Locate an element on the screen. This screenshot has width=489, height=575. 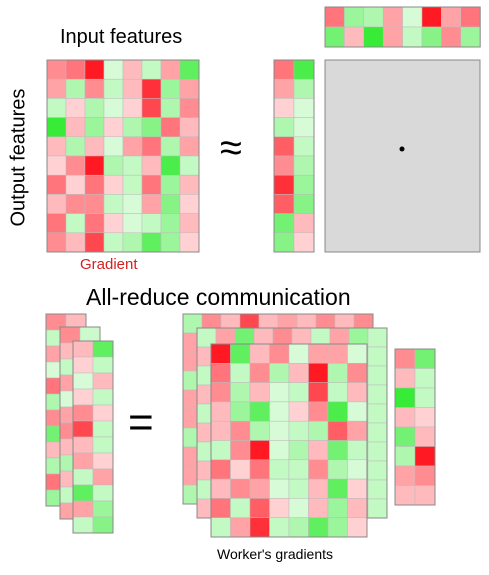
result-vector-border is located at coordinates (415, 427).